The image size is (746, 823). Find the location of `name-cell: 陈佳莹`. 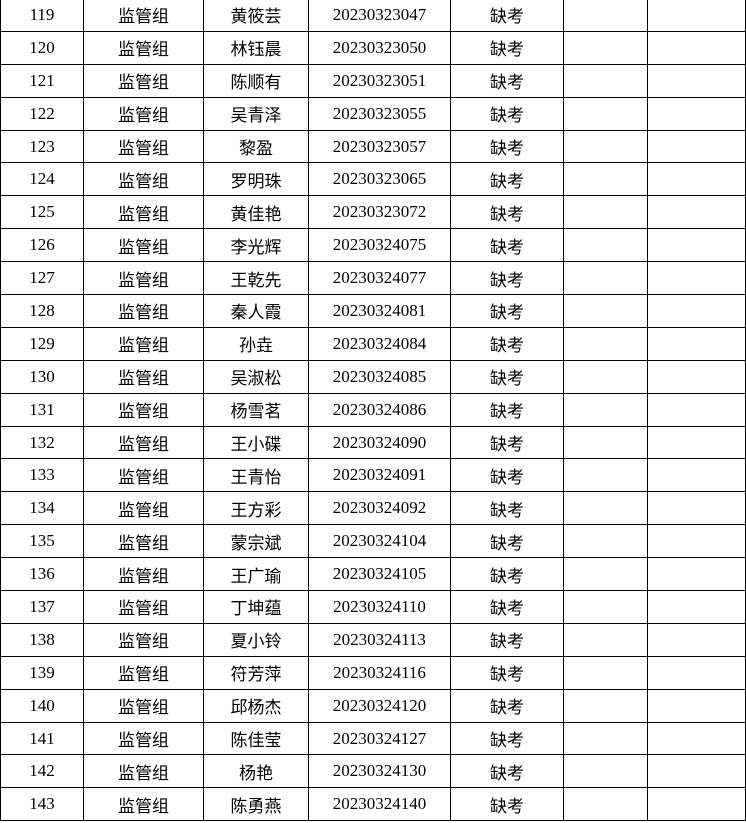

name-cell: 陈佳莹 is located at coordinates (256, 738).